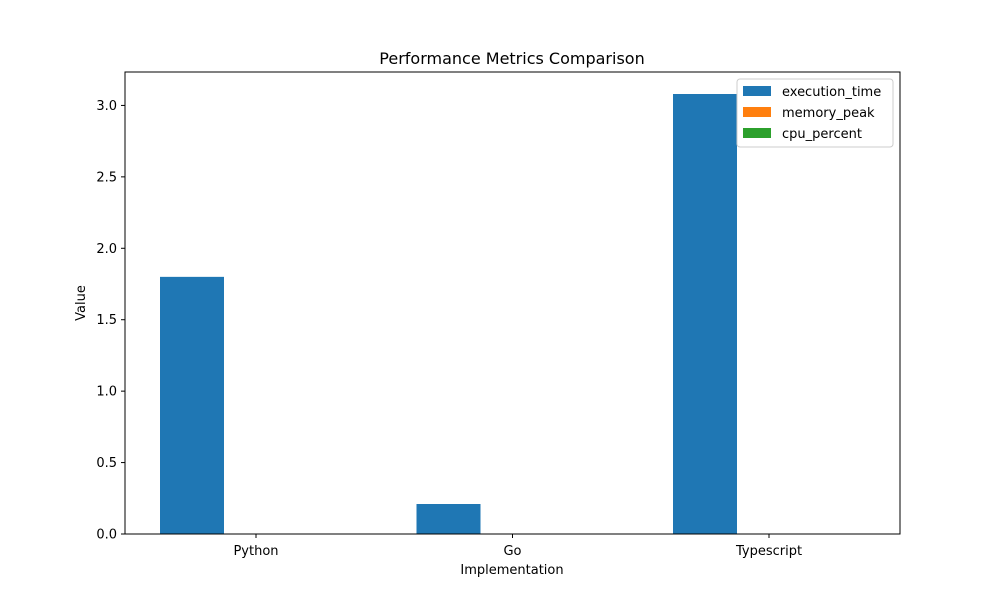  I want to click on x-axis-label: Implementation, so click(511, 570).